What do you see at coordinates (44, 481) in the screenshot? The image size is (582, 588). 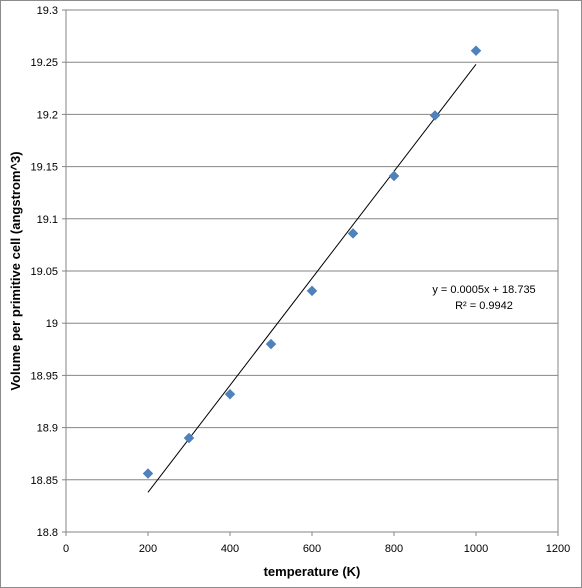 I see `y-tick-label: 18.85` at bounding box center [44, 481].